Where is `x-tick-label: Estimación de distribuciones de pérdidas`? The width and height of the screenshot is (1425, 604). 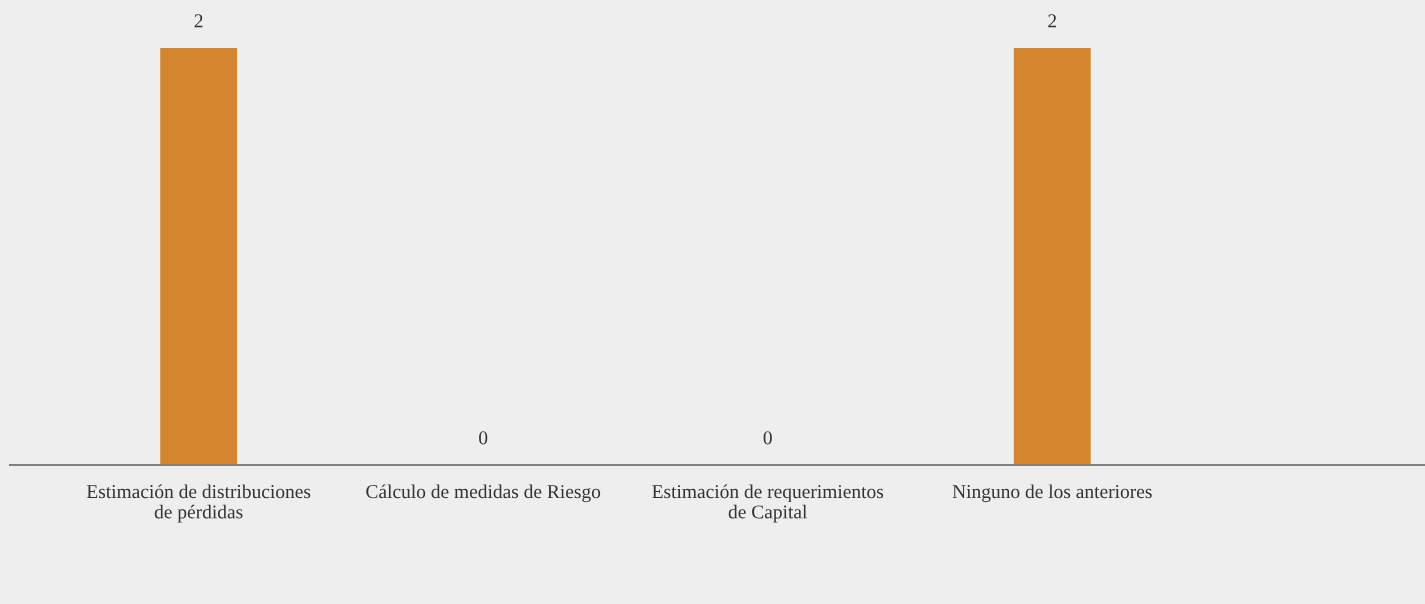
x-tick-label: Estimación de distribuciones de pérdidas is located at coordinates (198, 503).